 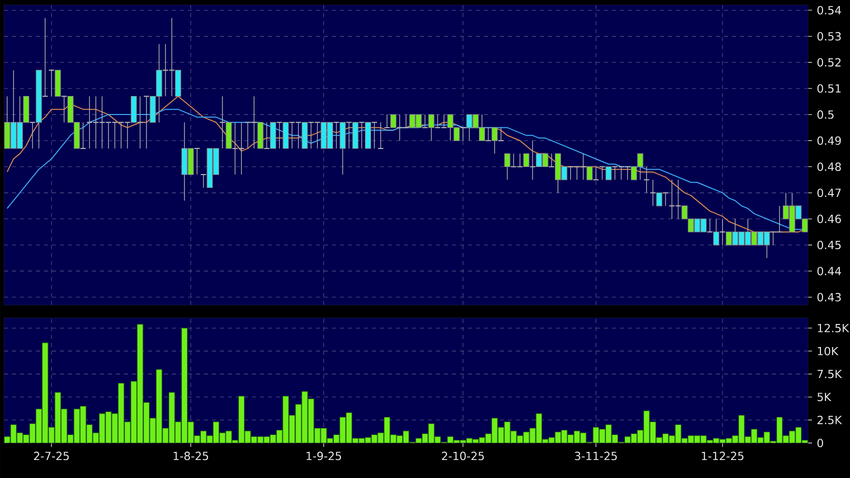 I want to click on y-tick-label: 0.48, so click(x=829, y=166).